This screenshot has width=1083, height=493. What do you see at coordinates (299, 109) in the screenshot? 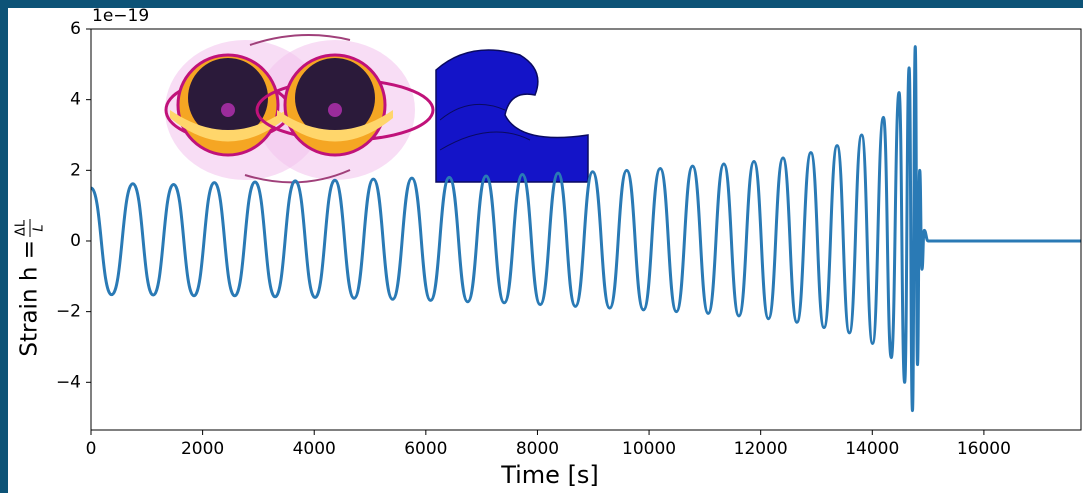
I see `black-holes-illustration` at bounding box center [299, 109].